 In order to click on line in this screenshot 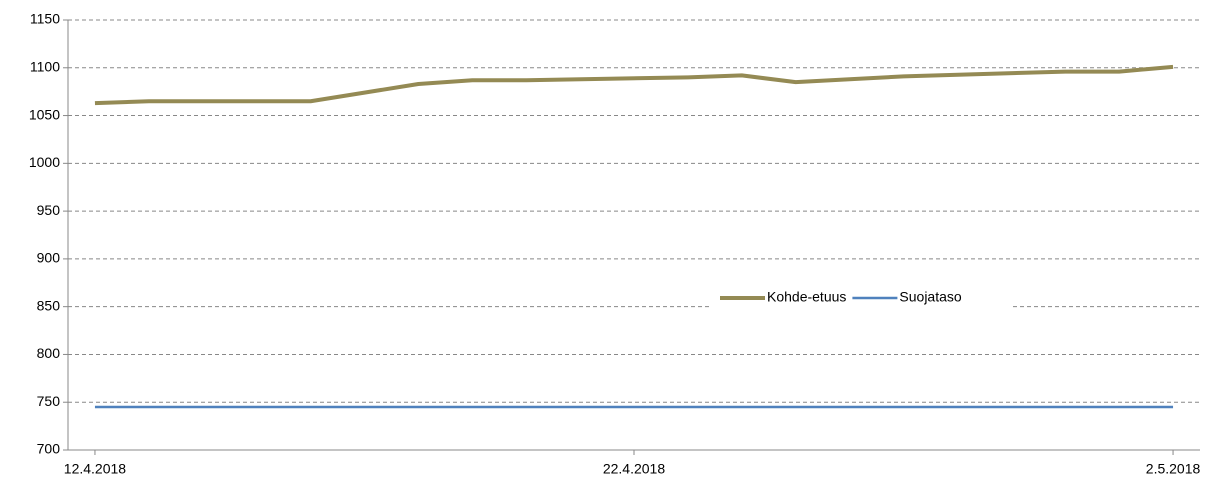, I will do `click(634, 85)`.